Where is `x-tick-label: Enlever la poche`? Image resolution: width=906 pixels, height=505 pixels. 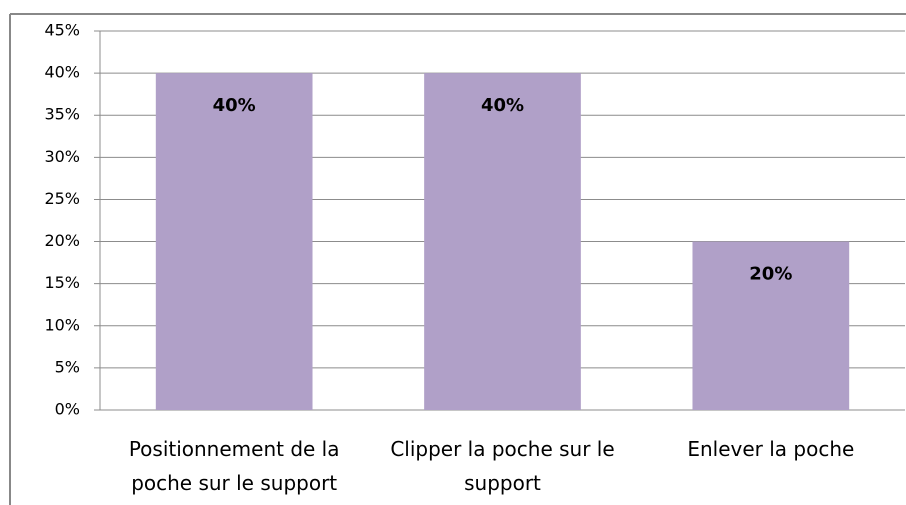
x-tick-label: Enlever la poche is located at coordinates (771, 449).